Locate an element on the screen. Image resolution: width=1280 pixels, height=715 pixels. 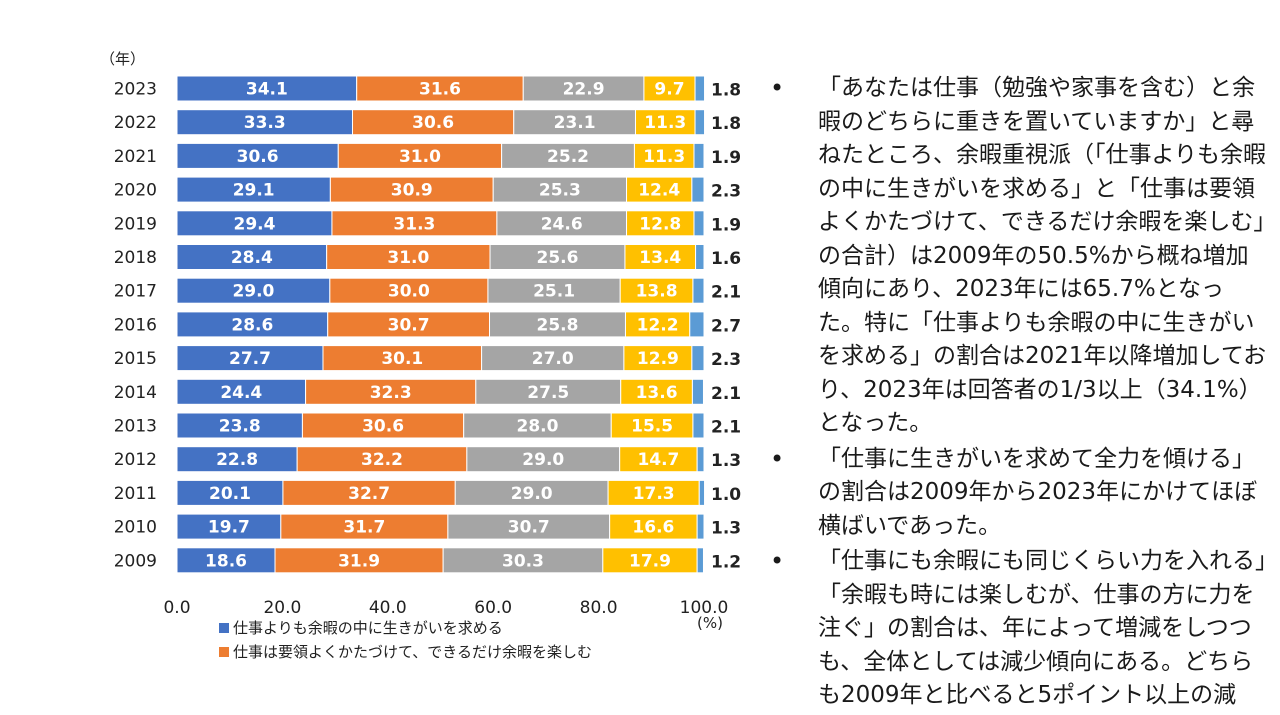
bar-value-label-2010-3: 30.7 is located at coordinates (529, 528).